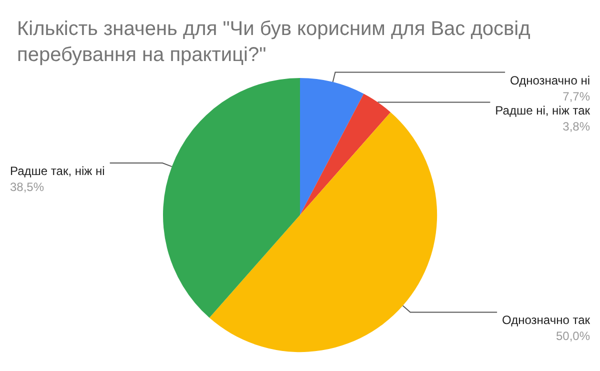  I want to click on data-label: 50,0%, so click(573, 336).